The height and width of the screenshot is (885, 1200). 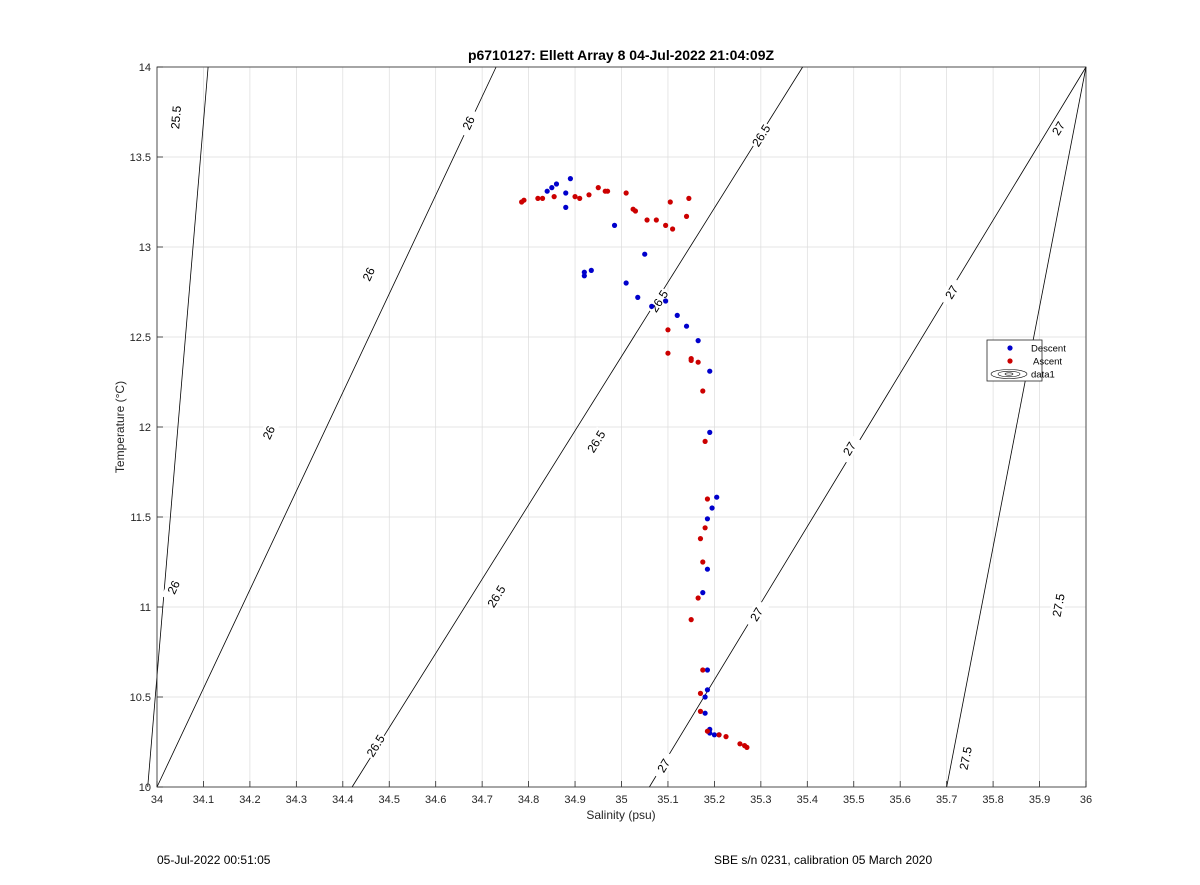 I want to click on y-tick-label: 13, so click(x=145, y=248).